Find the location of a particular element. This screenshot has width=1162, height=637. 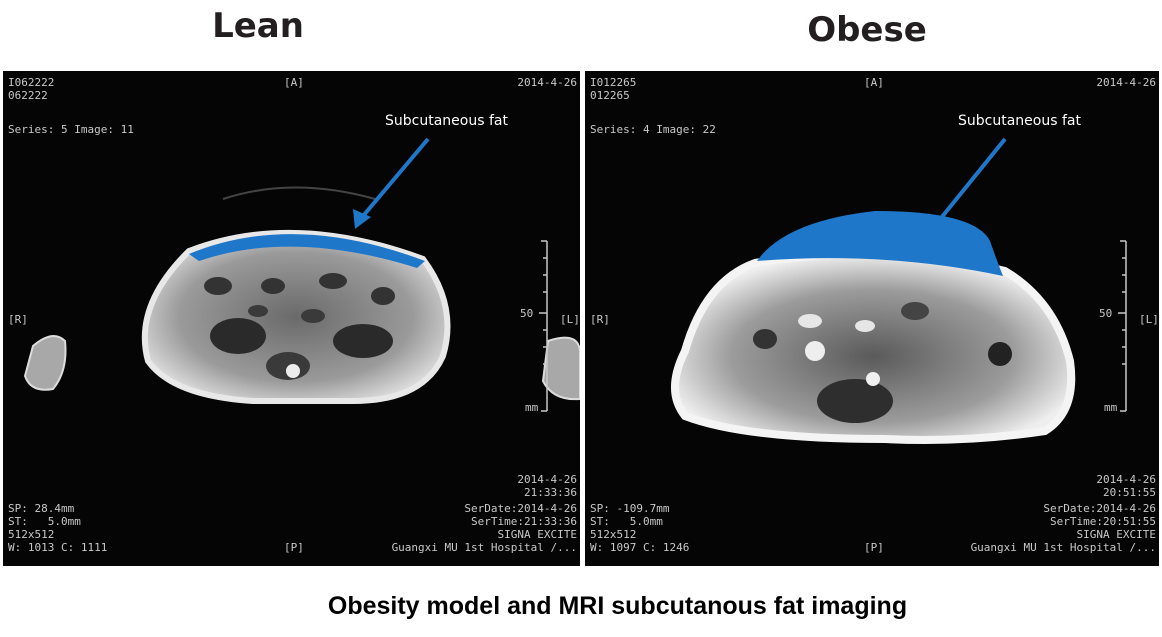

lean-ser-date: SerDate:2014-4-26 is located at coordinates (520, 508).